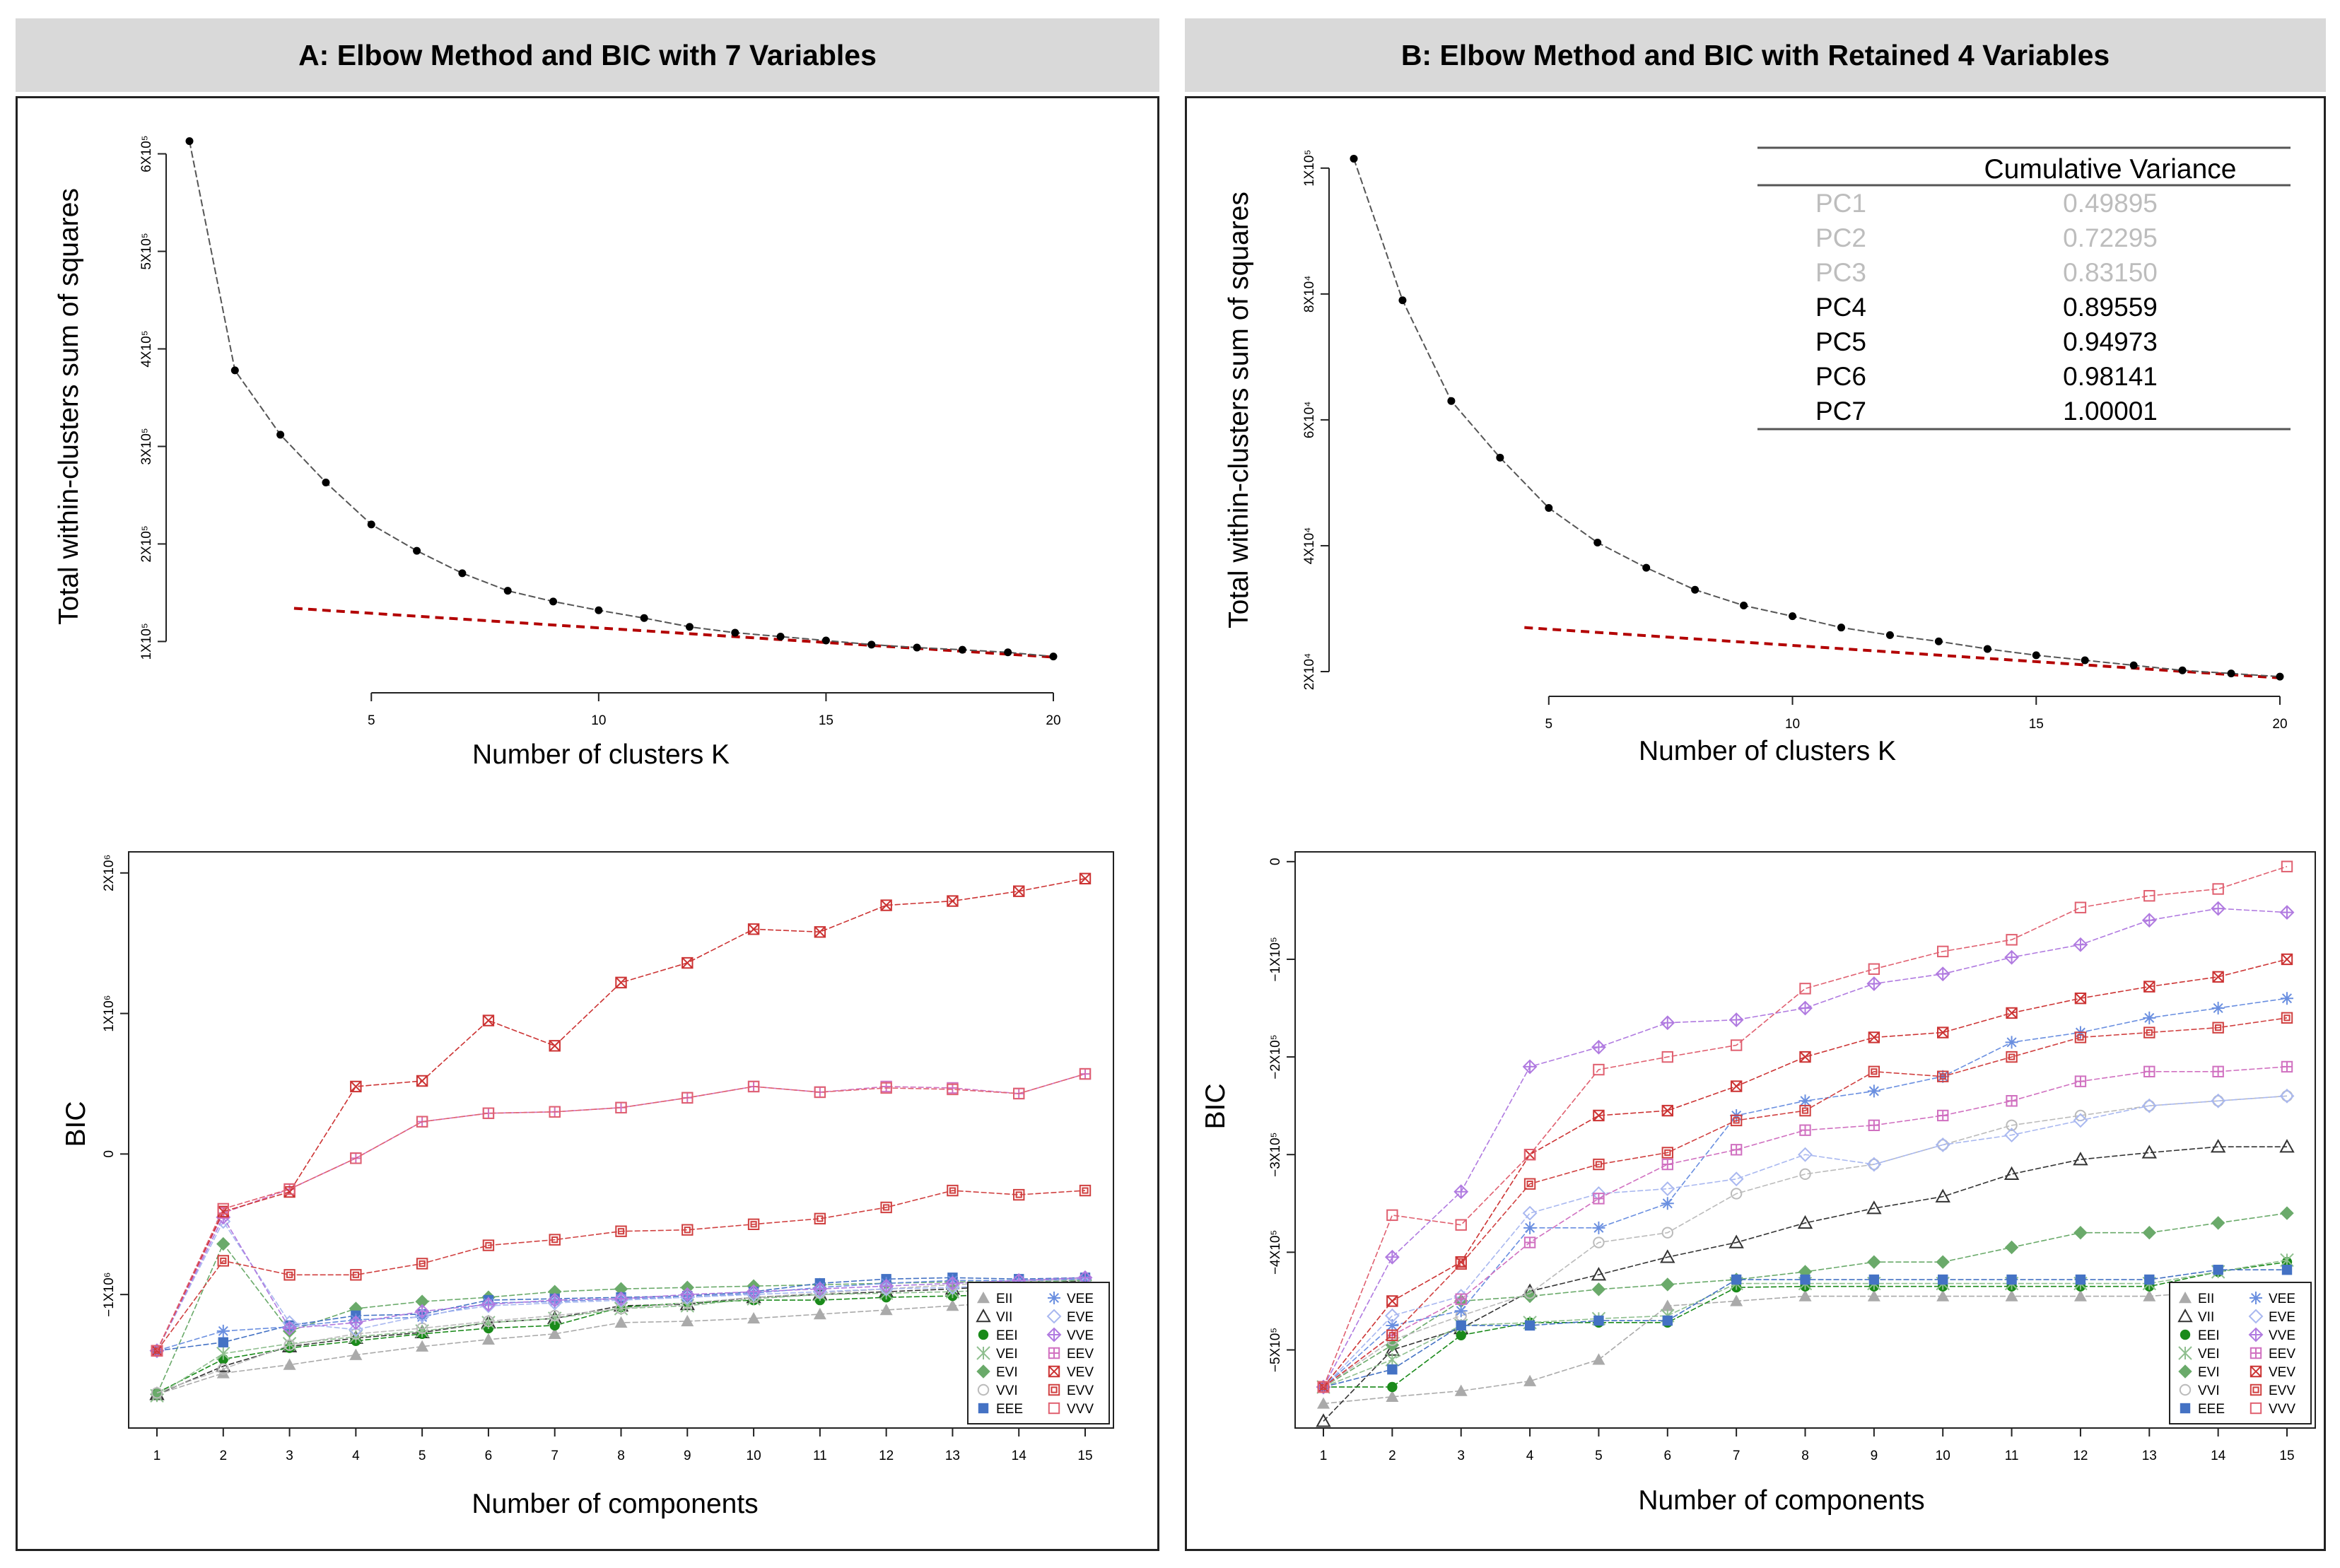 The width and height of the screenshot is (2340, 1568). I want to click on A-bic-legend-label-vei: VEI, so click(1007, 1354).